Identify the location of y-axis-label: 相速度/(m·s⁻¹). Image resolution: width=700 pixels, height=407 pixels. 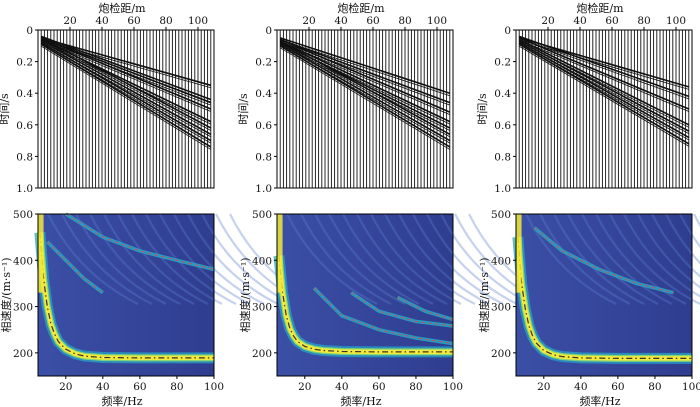
(484, 294).